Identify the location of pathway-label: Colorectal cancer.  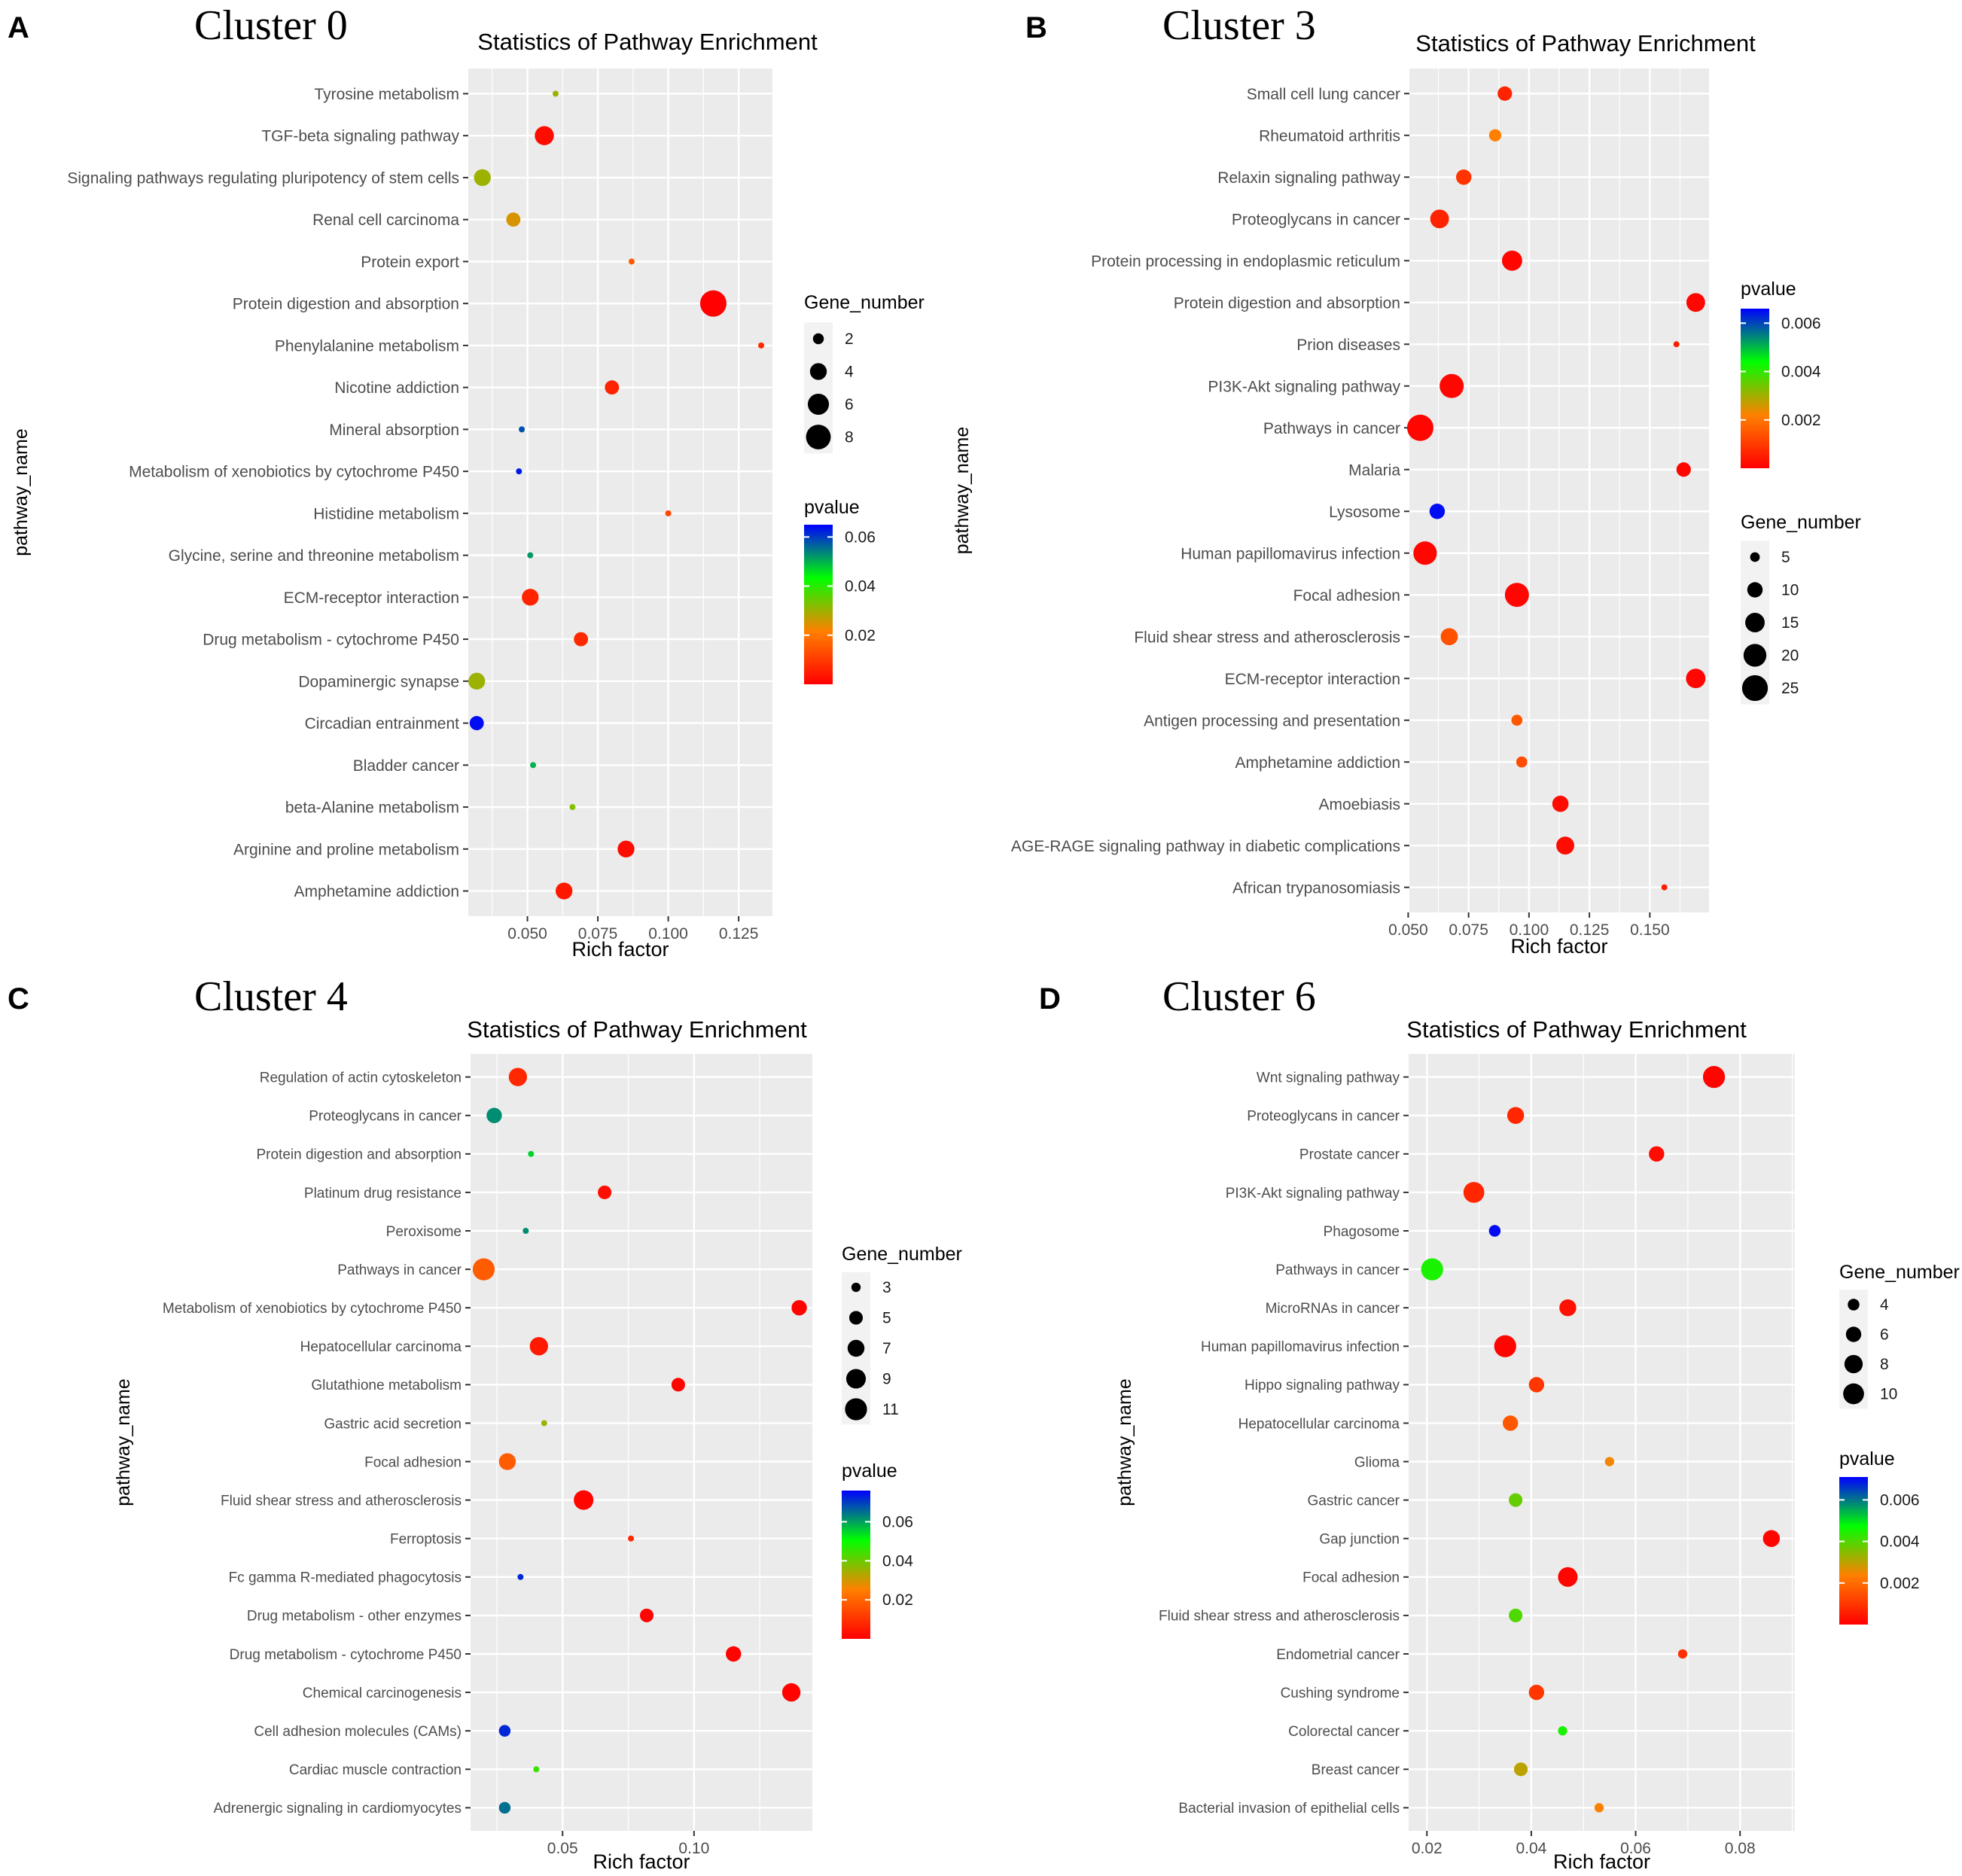
(1344, 1732).